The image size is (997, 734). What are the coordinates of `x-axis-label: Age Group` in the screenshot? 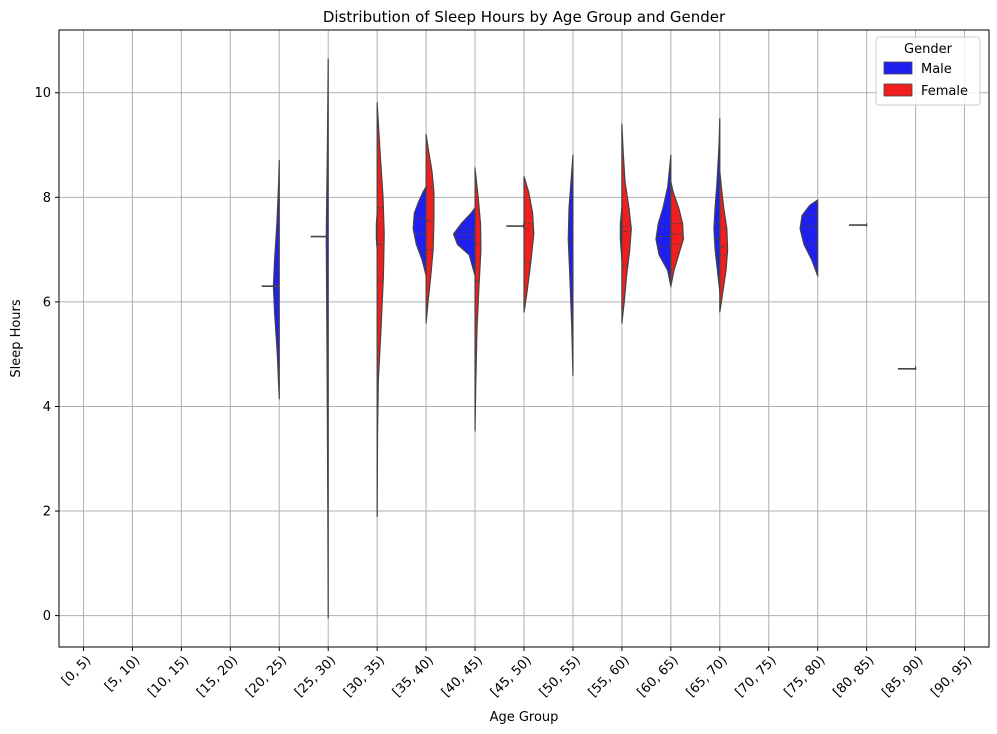 It's located at (524, 717).